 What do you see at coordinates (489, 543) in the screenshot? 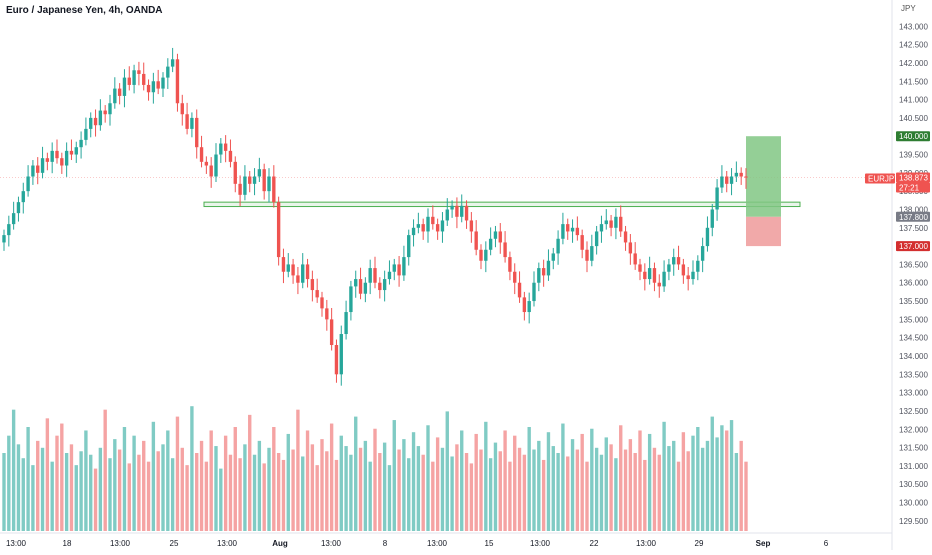
I see `x-tick-label: 15` at bounding box center [489, 543].